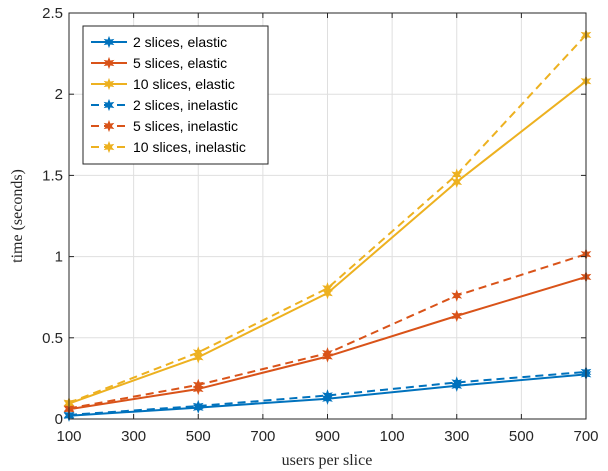  Describe the element at coordinates (52, 175) in the screenshot. I see `y-tick-label: 1.5` at that location.